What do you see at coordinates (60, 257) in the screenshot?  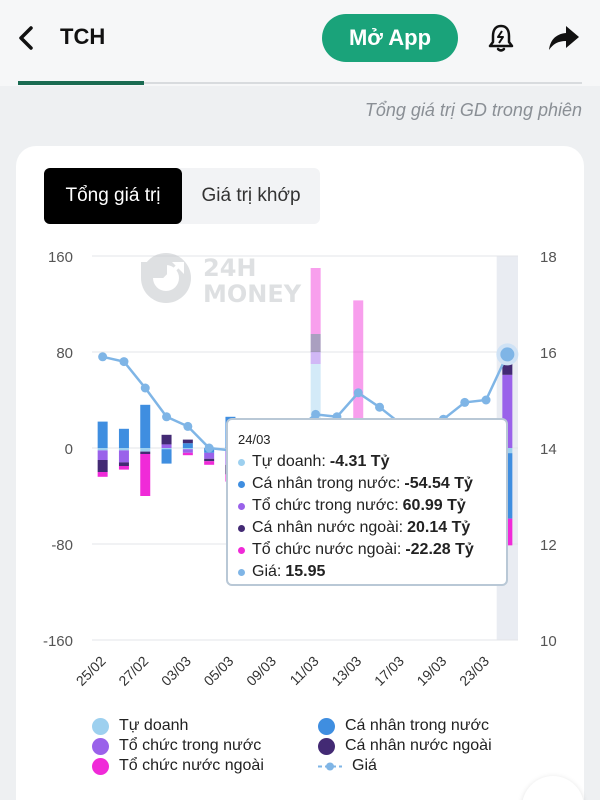 I see `y-tick-label: 160` at bounding box center [60, 257].